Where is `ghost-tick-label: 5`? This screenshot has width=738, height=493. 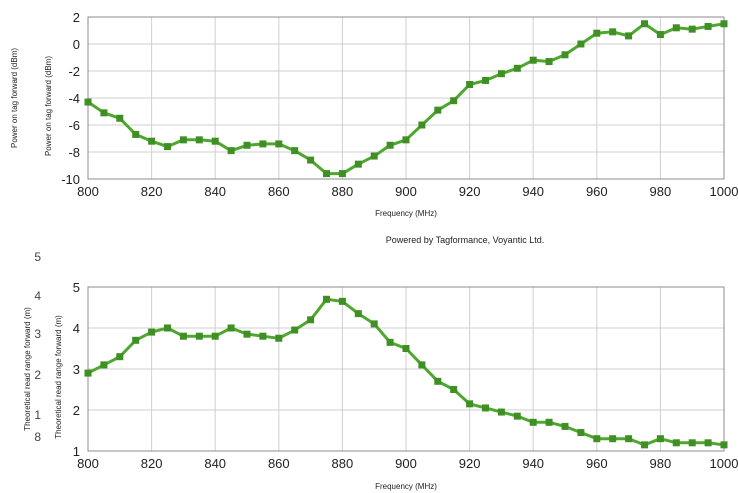 ghost-tick-label: 5 is located at coordinates (37, 257).